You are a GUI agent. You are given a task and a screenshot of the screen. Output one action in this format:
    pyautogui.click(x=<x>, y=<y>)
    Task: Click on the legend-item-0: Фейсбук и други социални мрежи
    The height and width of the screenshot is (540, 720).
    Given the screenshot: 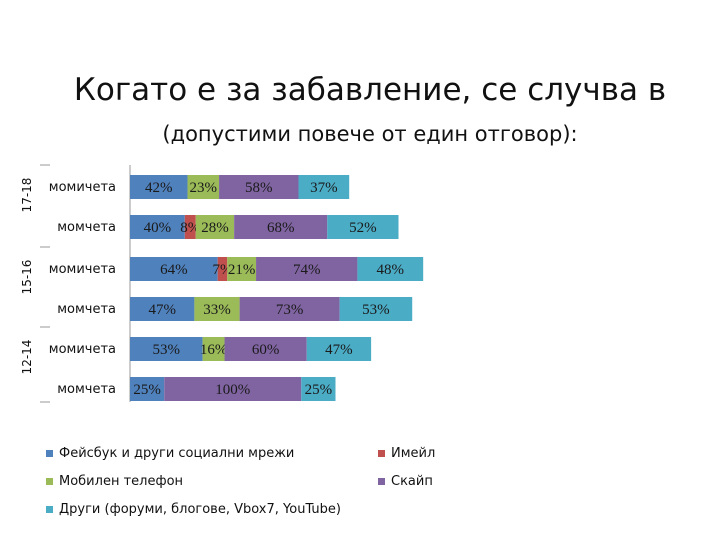 What is the action you would take?
    pyautogui.click(x=170, y=453)
    